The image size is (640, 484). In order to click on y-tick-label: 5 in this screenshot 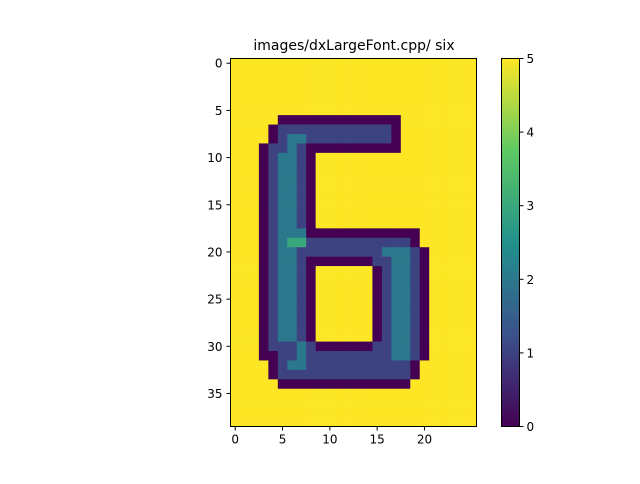, I will do `click(219, 111)`.